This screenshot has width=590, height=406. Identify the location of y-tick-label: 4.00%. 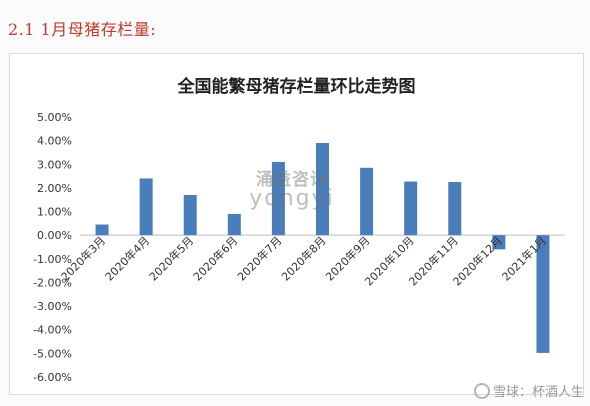
(54, 141).